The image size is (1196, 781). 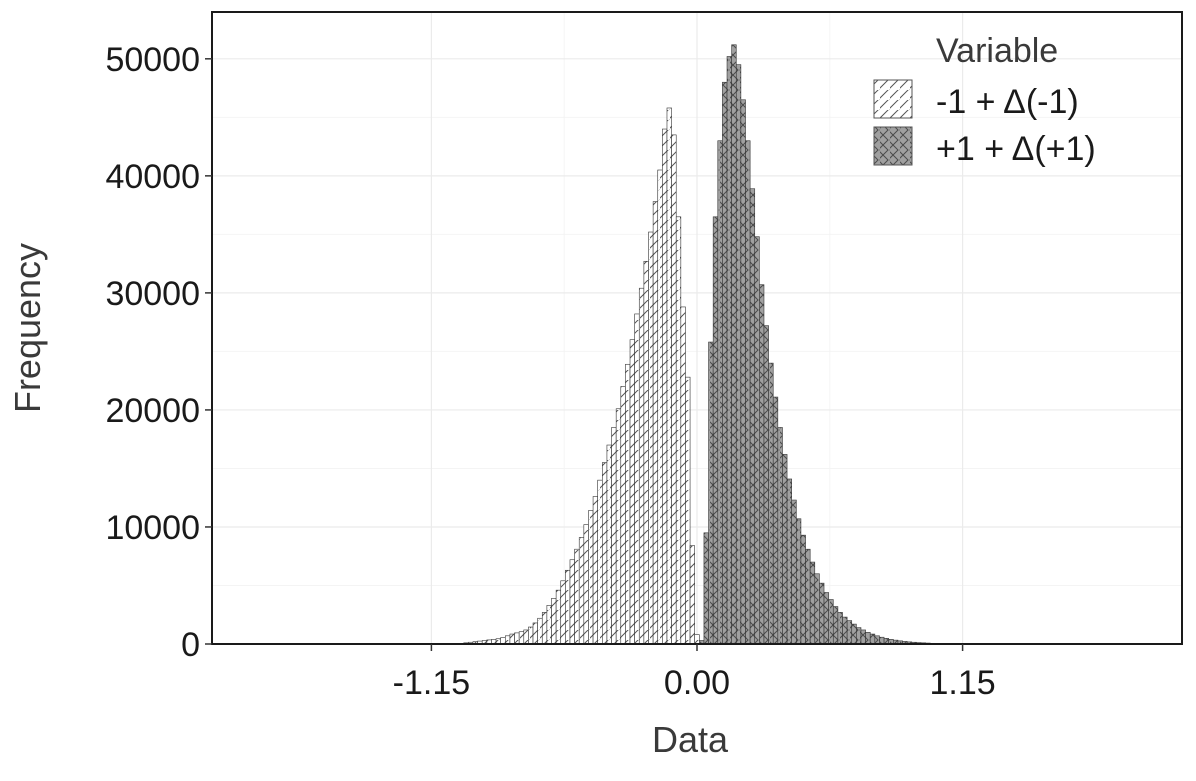 What do you see at coordinates (690, 739) in the screenshot?
I see `x-axis-label: Data` at bounding box center [690, 739].